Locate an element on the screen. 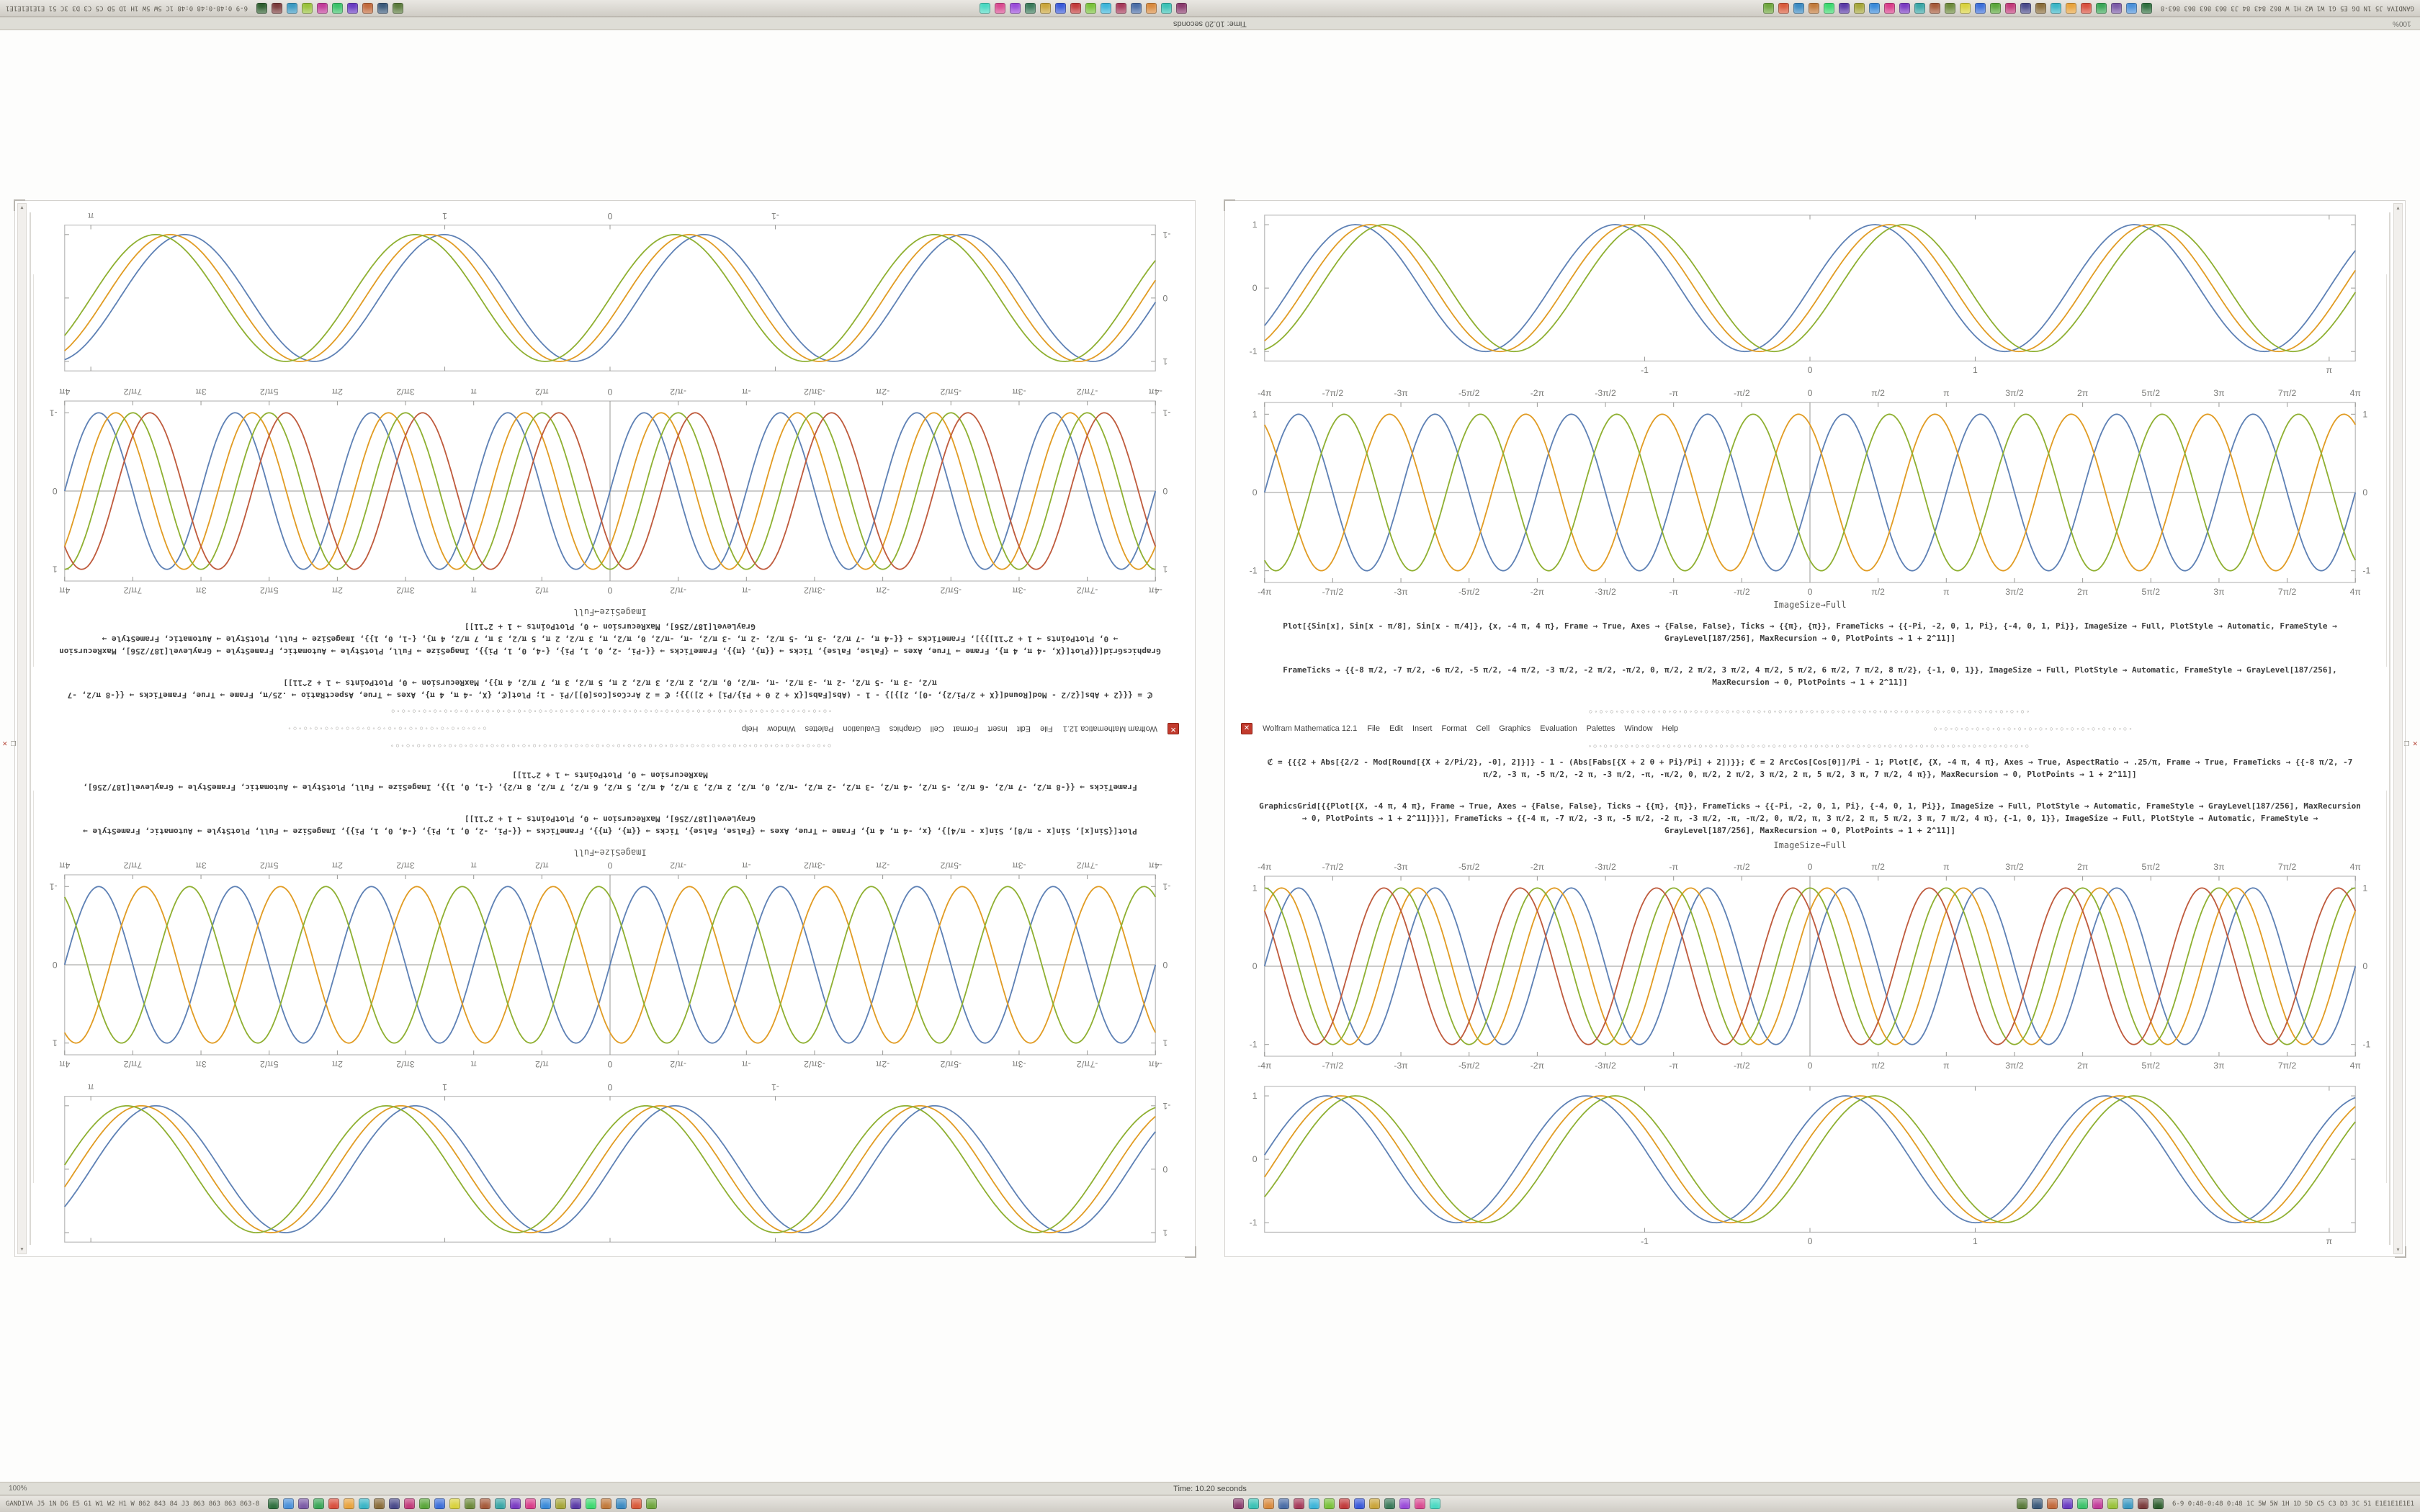 This screenshot has width=2420, height=1512. menu-item-evaluation: Evaluation is located at coordinates (861, 728).